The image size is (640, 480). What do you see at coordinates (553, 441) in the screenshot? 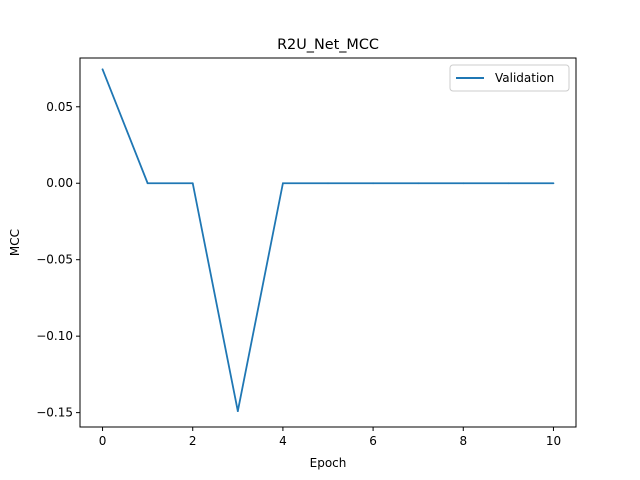
I see `x-tick-label: 10` at bounding box center [553, 441].